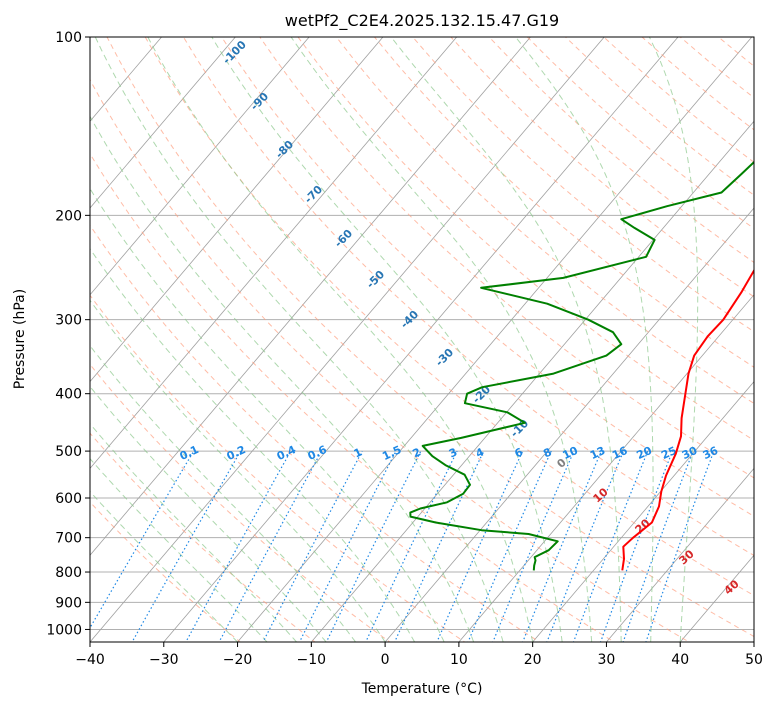  I want to click on mixing-ratio-label: 4, so click(480, 452).